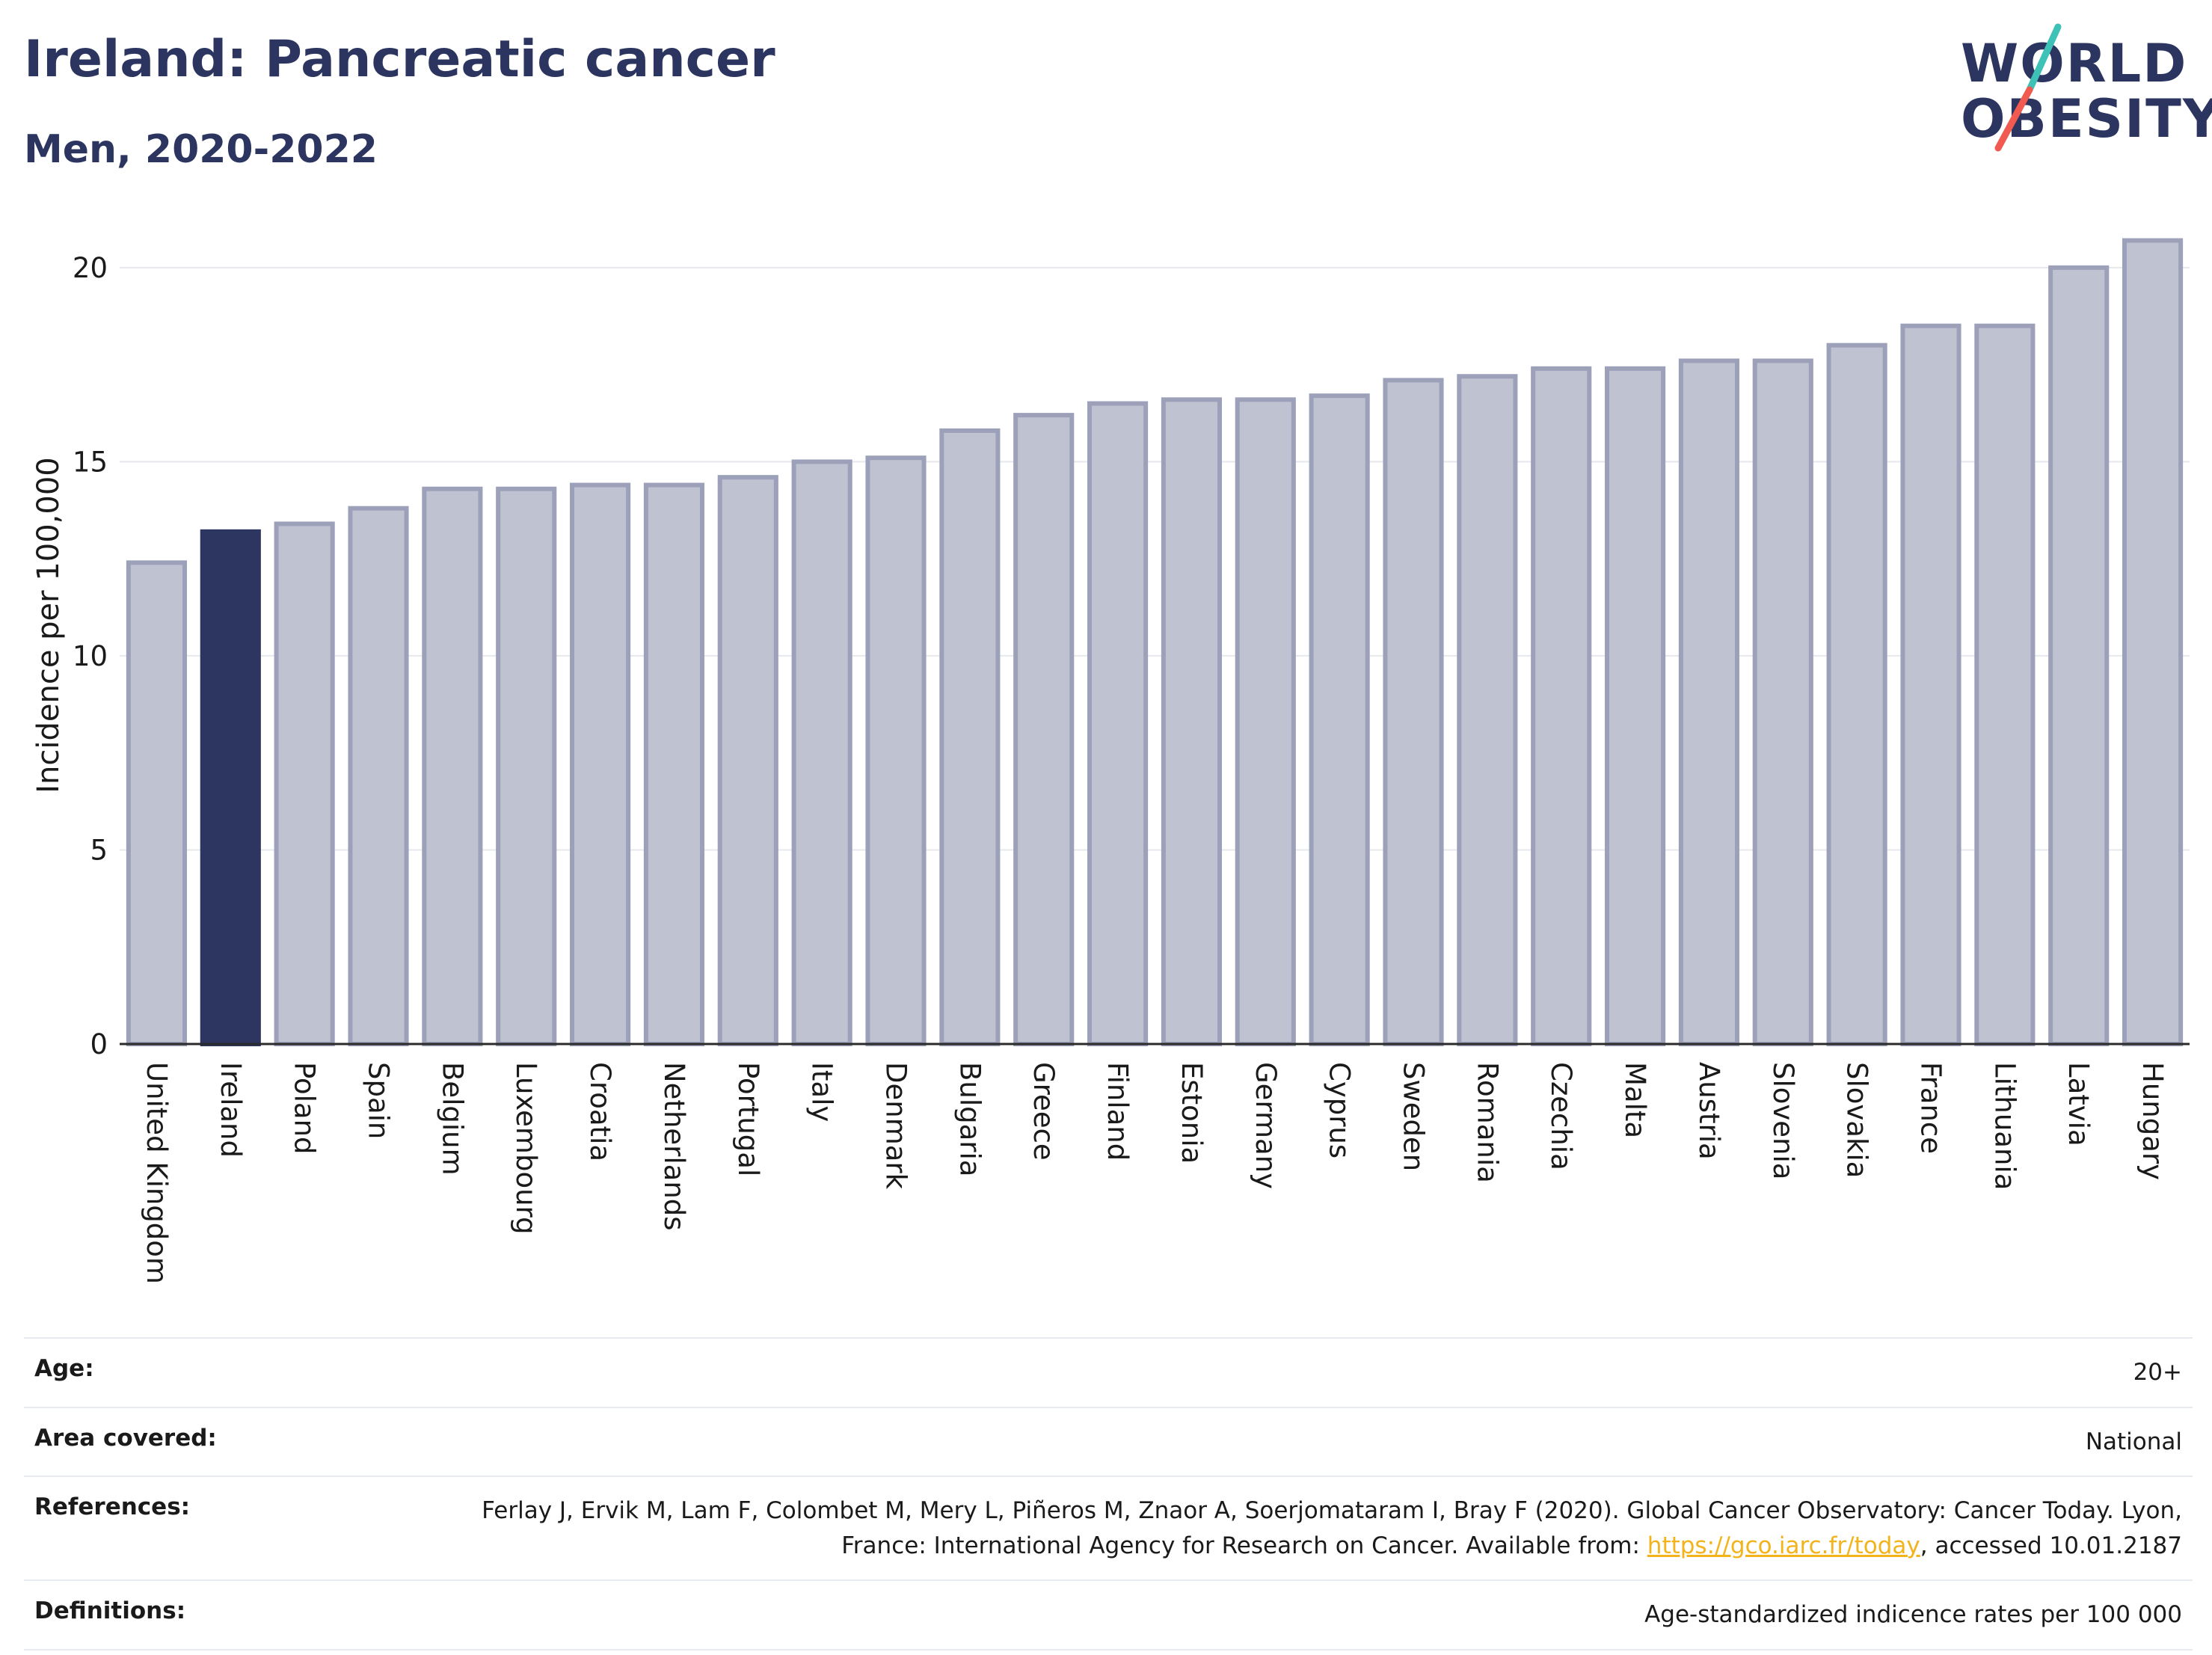 This screenshot has width=2212, height=1655. Describe the element at coordinates (1783, 1545) in the screenshot. I see `reference-link: https://gco.iarc.fr/today` at that location.